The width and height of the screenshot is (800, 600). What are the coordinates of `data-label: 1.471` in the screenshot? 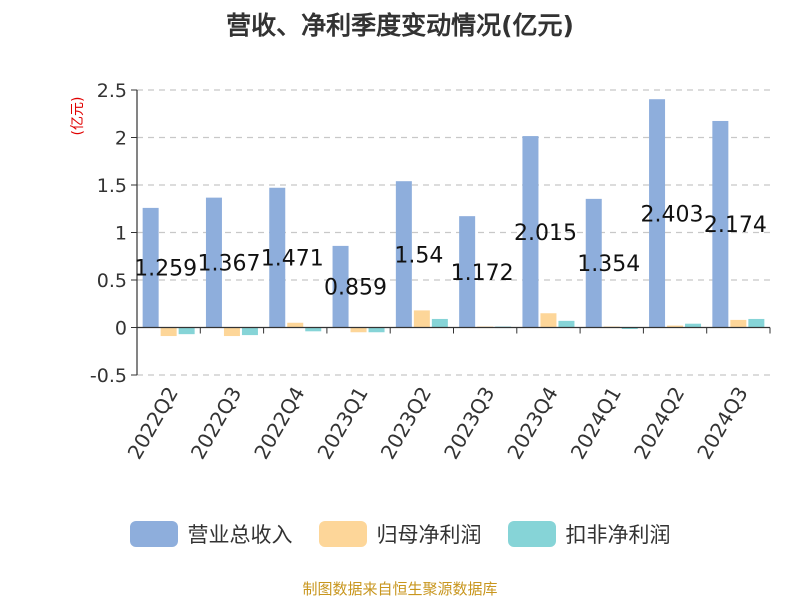 It's located at (292, 259).